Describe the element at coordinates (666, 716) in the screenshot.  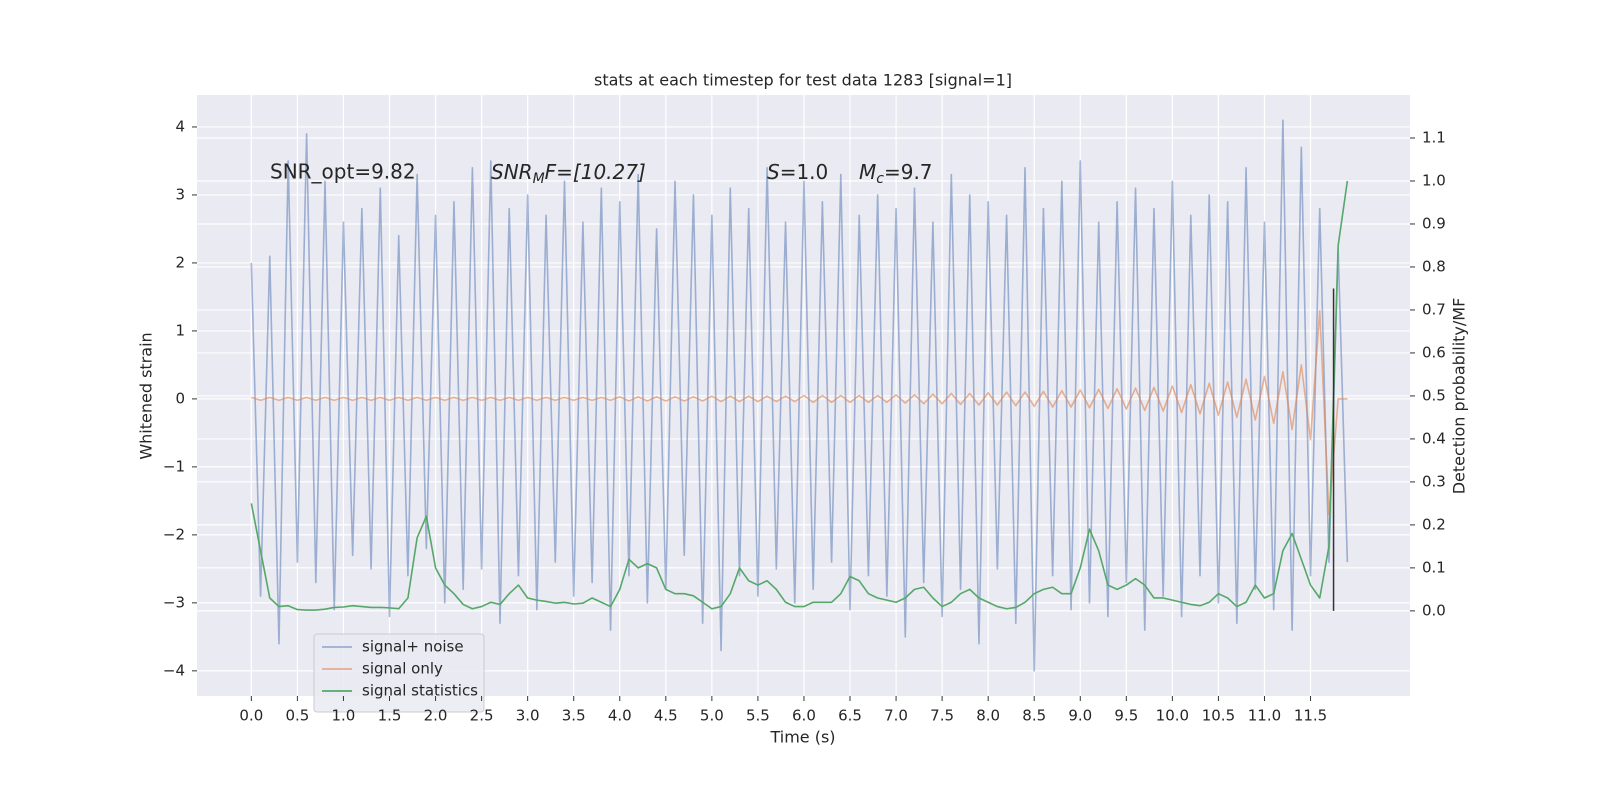
I see `x-tick-label: 4.5` at that location.